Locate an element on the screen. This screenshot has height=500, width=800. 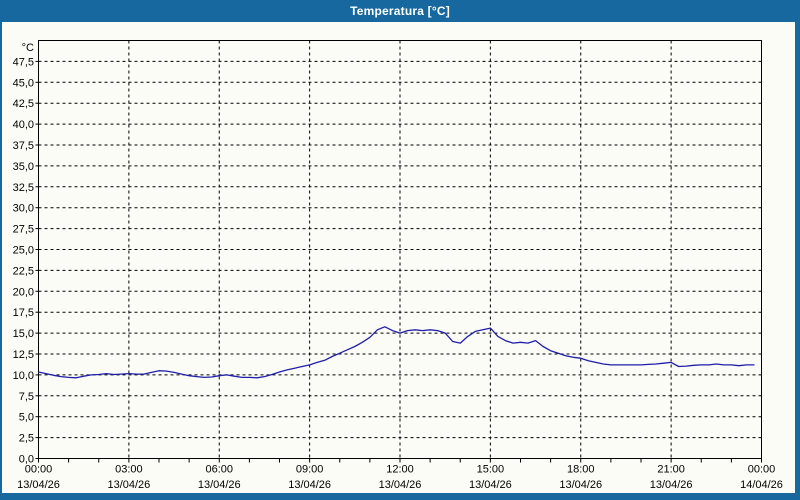
x-tick-time-label: 06:00 is located at coordinates (219, 470).